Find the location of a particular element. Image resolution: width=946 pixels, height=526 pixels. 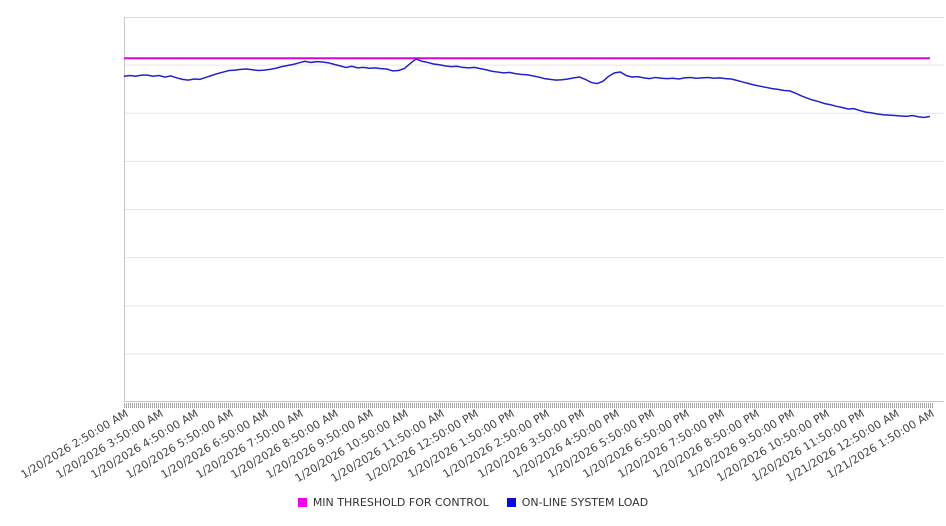

legend-item-threshold: MIN THRESHOLD FOR CONTROL is located at coordinates (393, 502).